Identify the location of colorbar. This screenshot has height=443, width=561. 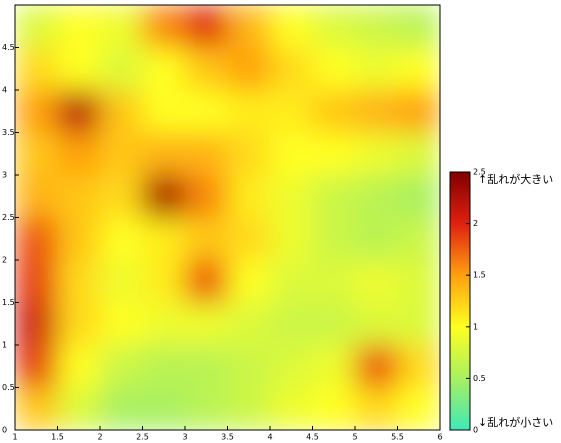
(460, 301).